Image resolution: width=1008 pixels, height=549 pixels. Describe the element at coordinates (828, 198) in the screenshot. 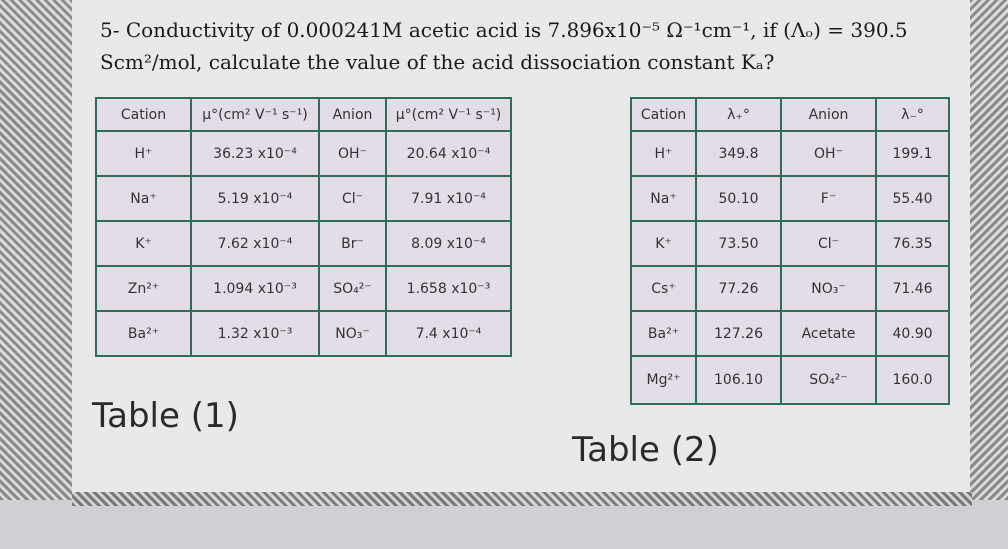

I see `table-cell: F⁻` at that location.